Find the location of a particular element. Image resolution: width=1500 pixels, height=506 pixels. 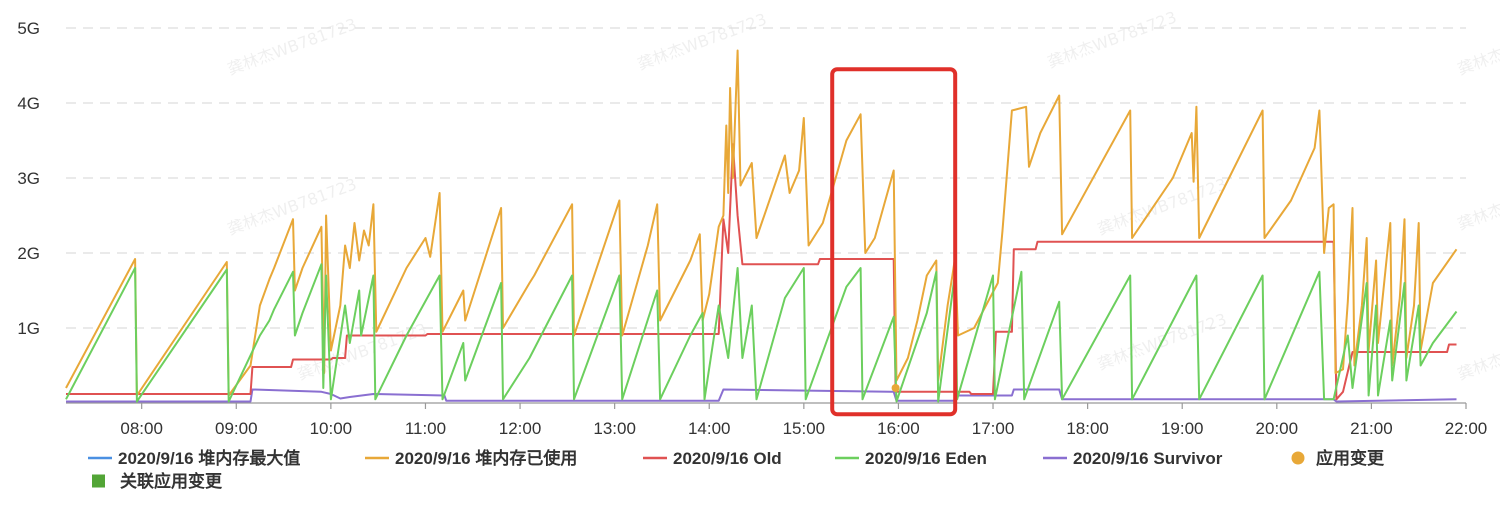

marker-app_change is located at coordinates (895, 388).